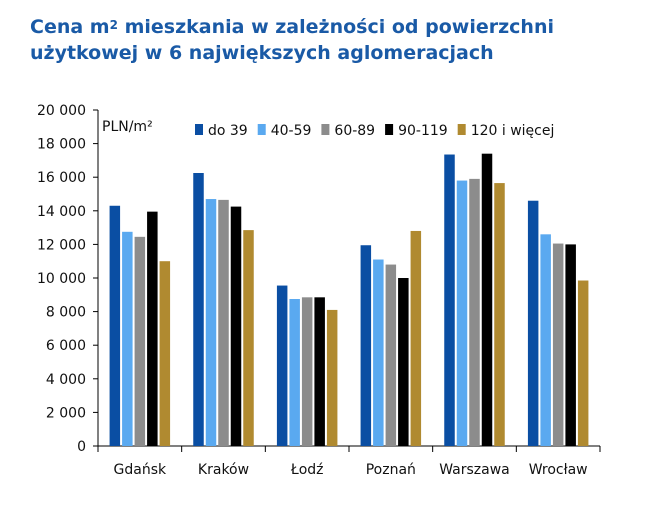  What do you see at coordinates (61, 145) in the screenshot?
I see `y-tick-label: 18 000` at bounding box center [61, 145].